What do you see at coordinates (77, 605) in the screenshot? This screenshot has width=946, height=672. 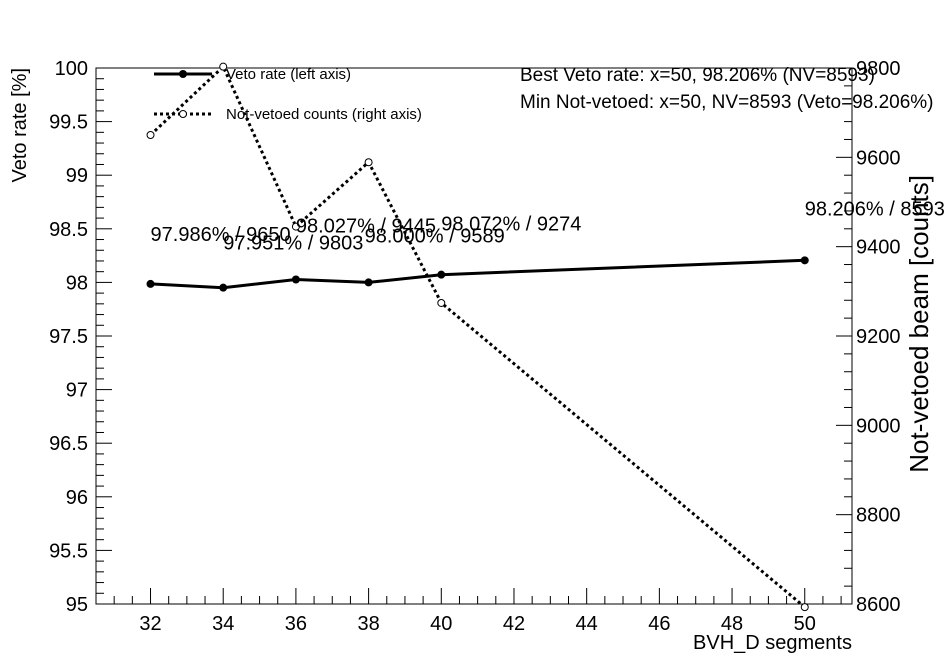 I see `y-left-tick-label: 95` at bounding box center [77, 605].